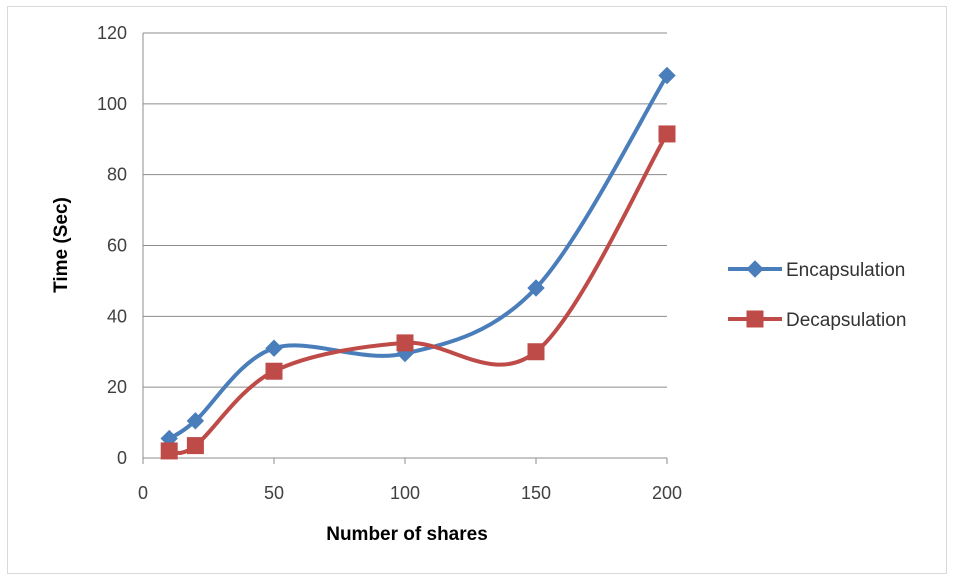 Image resolution: width=956 pixels, height=580 pixels. Describe the element at coordinates (112, 104) in the screenshot. I see `y-tick-label: 100` at that location.